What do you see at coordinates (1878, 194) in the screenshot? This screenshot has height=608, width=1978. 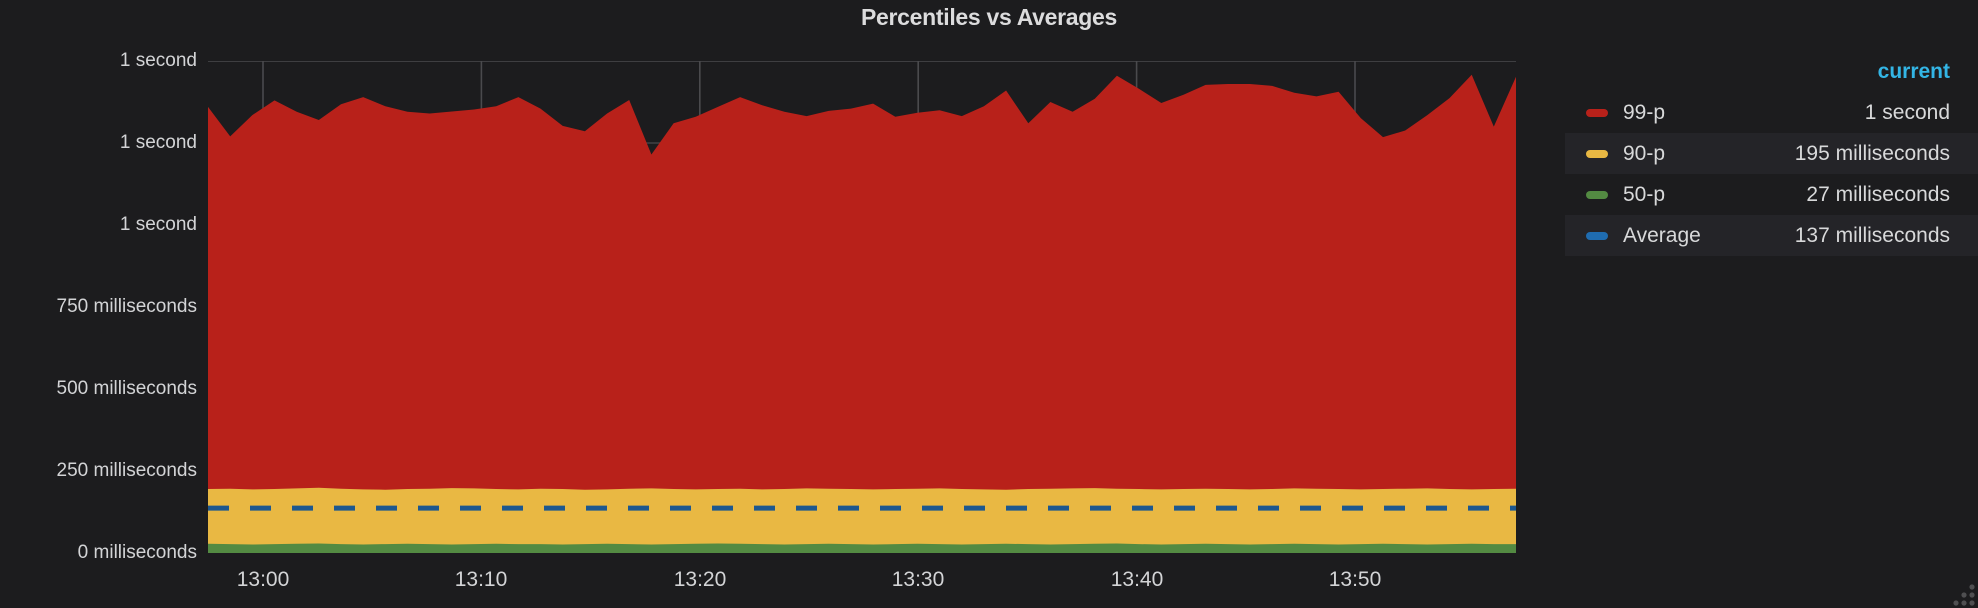 I see `series-current-value: 27 milliseconds` at bounding box center [1878, 194].